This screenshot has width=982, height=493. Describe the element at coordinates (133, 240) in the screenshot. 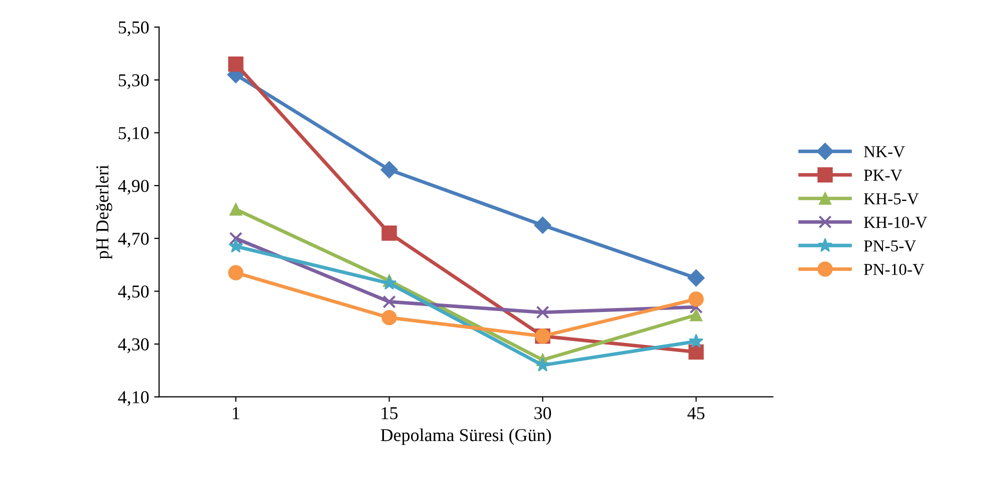

I see `y-tick-label: 4,70` at that location.